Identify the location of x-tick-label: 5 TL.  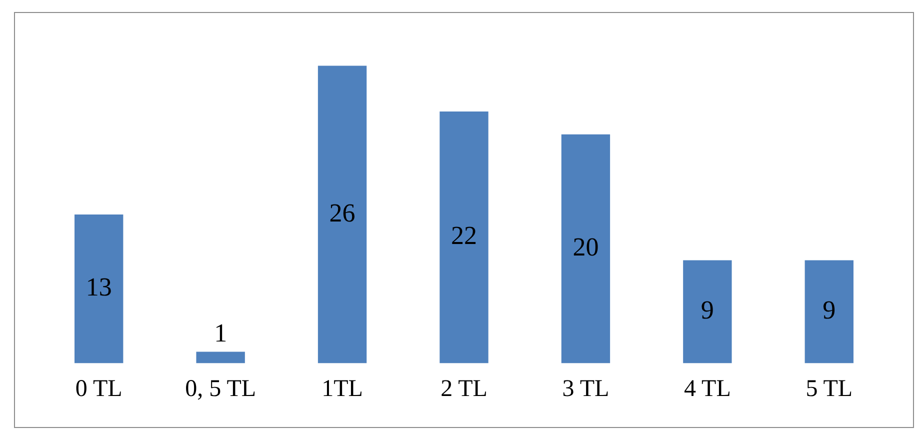
(829, 389).